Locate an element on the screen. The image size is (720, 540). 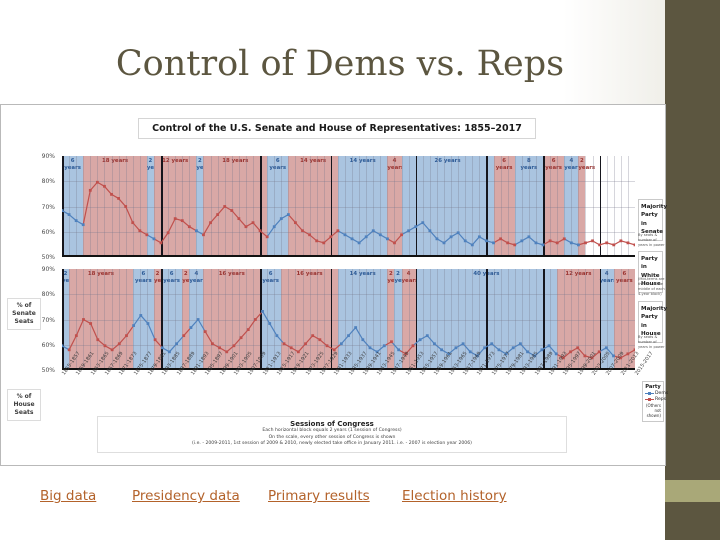
link-primary-results: Primary results is located at coordinates (319, 496).